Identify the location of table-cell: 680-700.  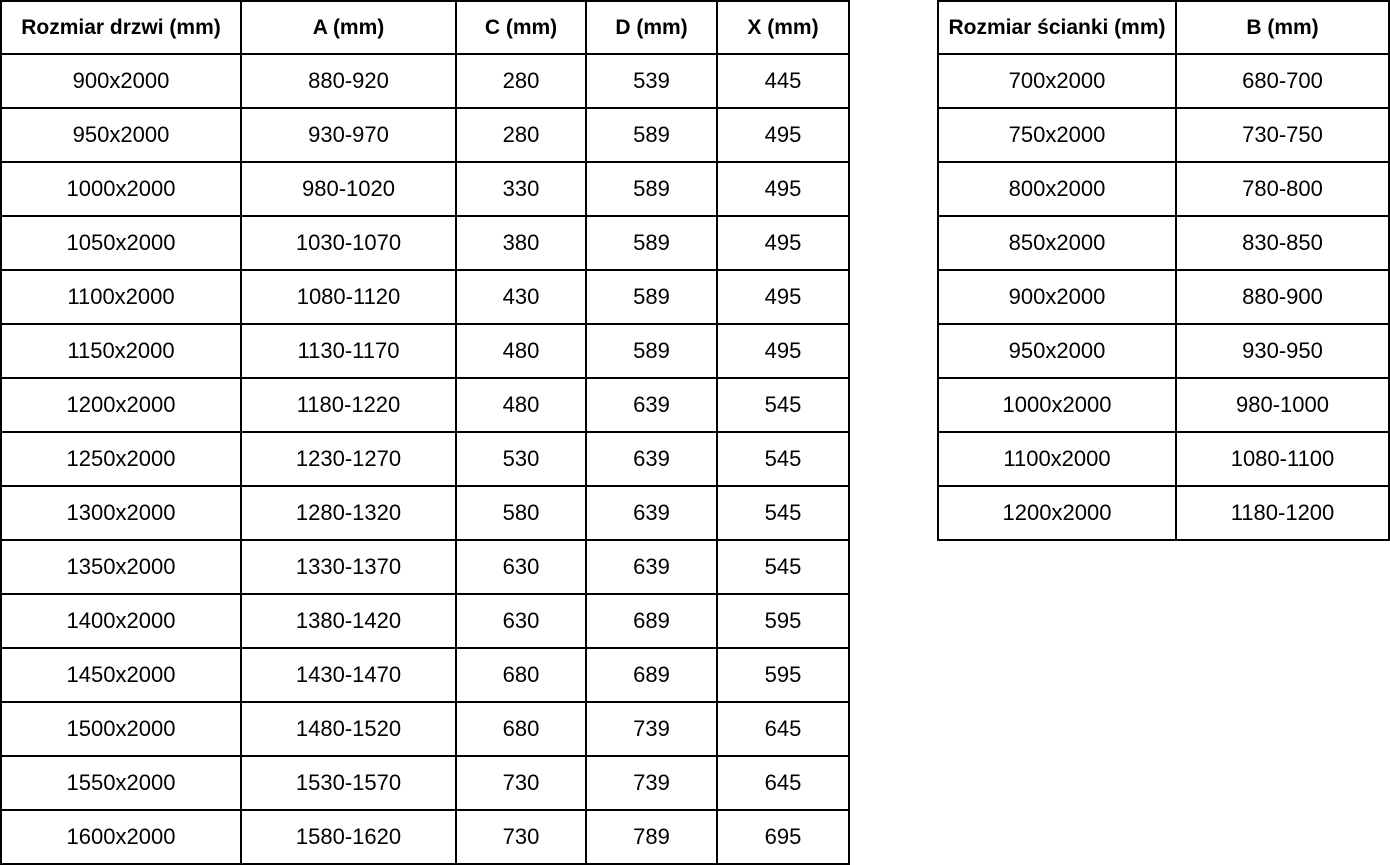
(1282, 81).